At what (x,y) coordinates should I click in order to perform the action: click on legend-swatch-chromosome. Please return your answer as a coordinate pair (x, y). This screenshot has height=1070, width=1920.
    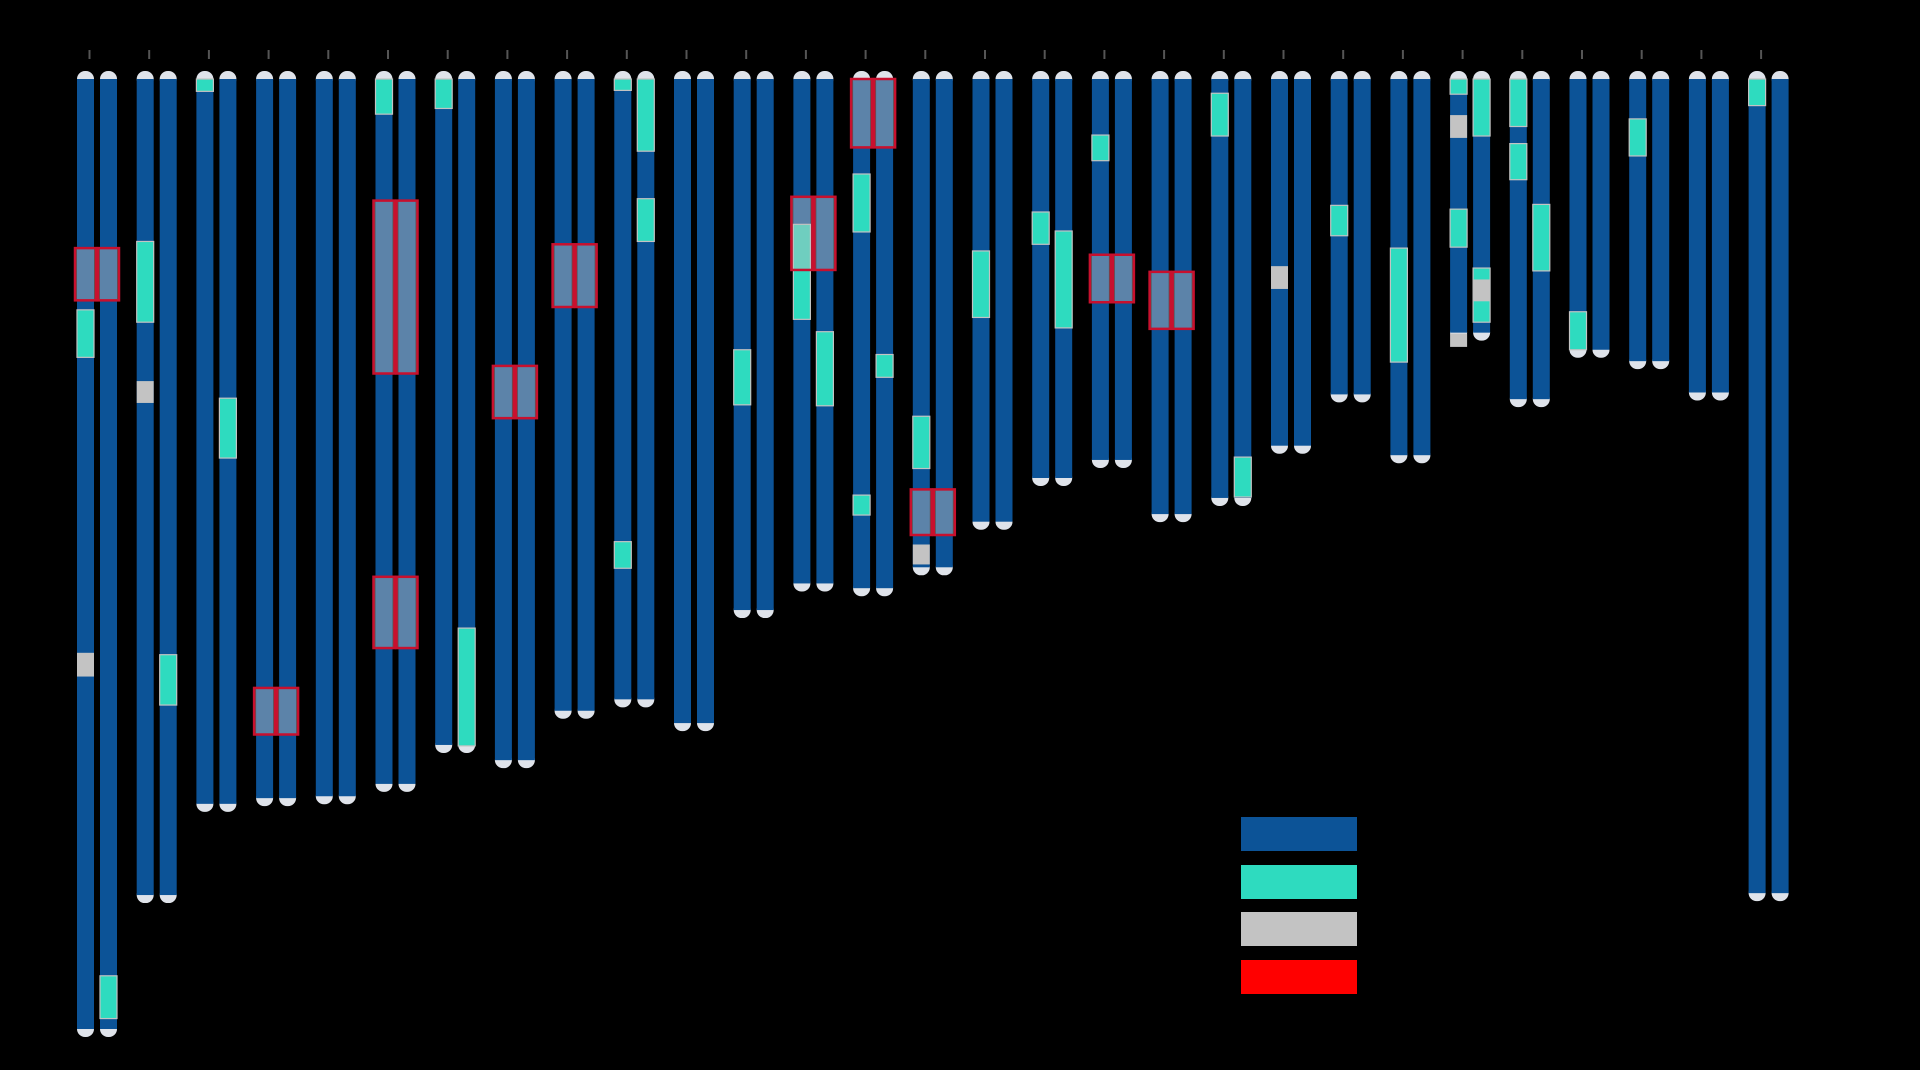
    Looking at the image, I should click on (1299, 834).